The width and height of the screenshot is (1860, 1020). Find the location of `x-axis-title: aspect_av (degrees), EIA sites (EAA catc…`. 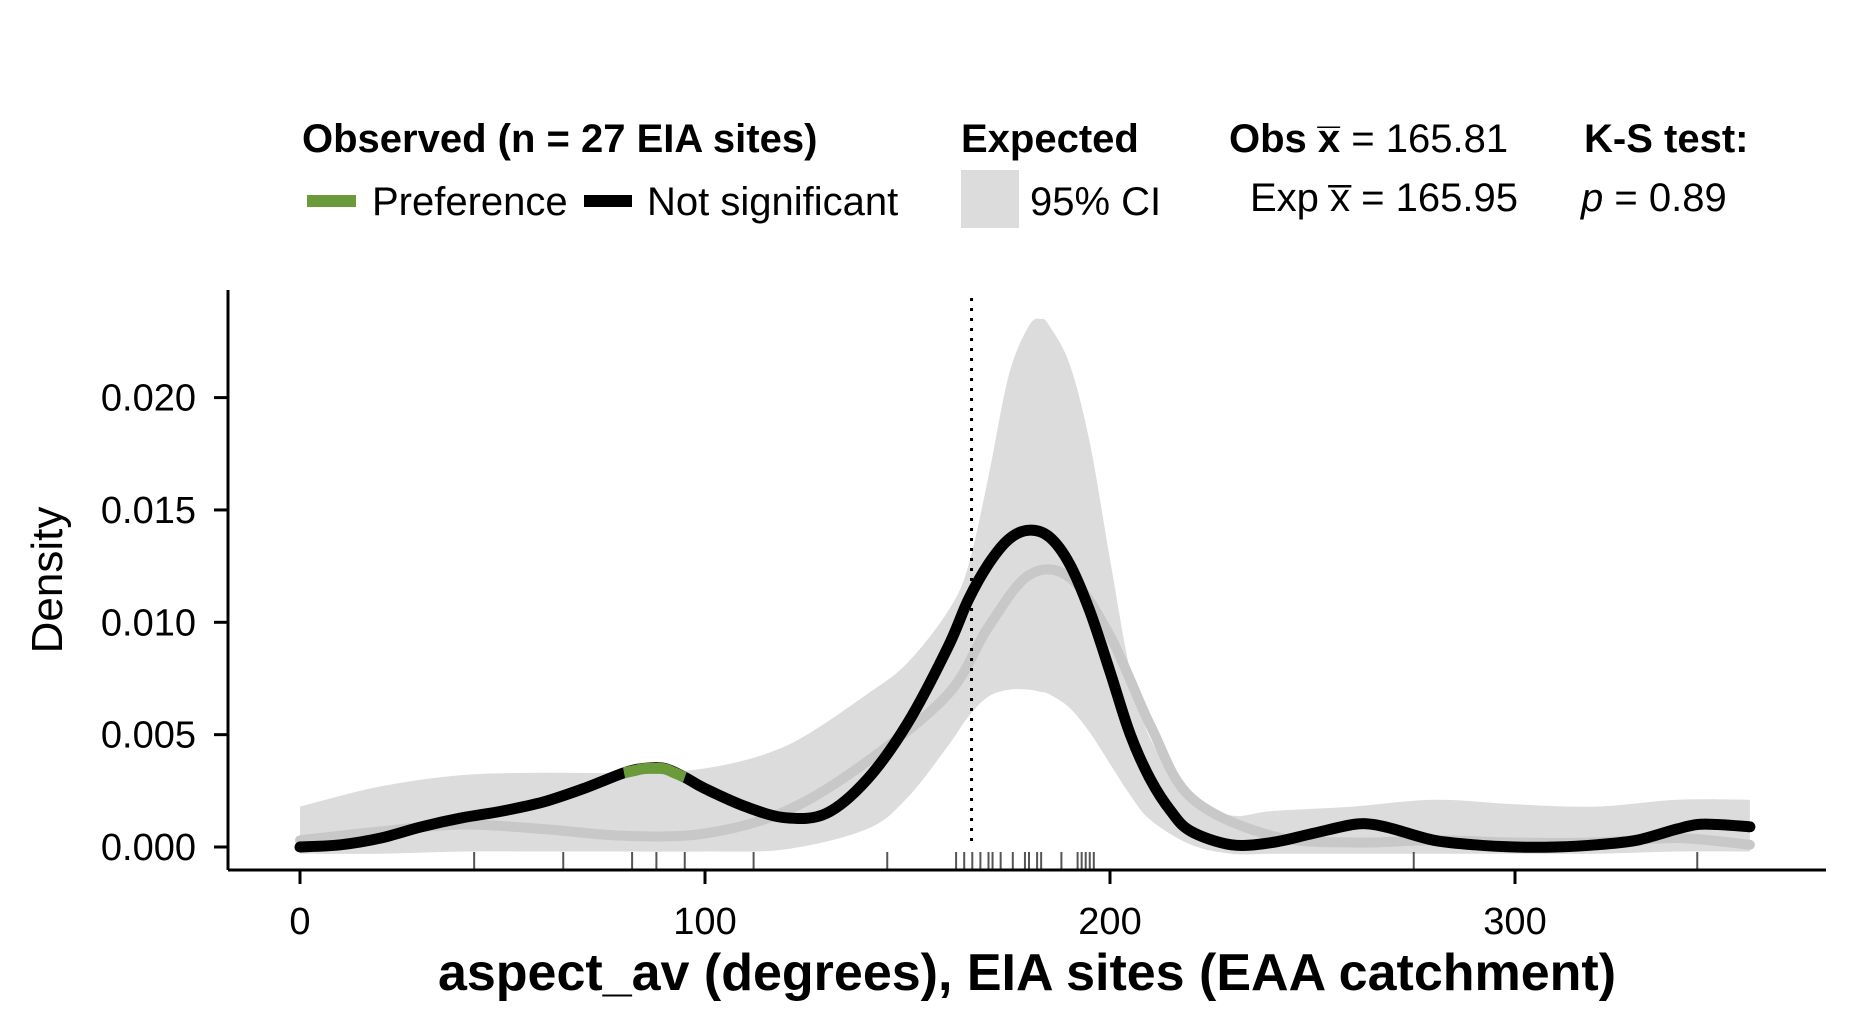

x-axis-title: aspect_av (degrees), EIA sites (EAA catc… is located at coordinates (1027, 973).